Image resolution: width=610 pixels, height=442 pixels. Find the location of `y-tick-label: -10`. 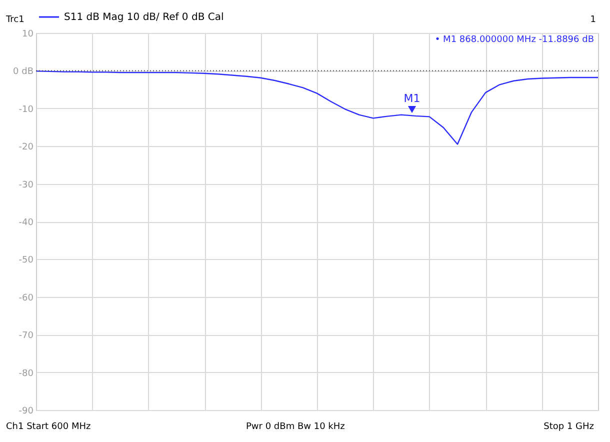

y-tick-label: -10 is located at coordinates (26, 109).